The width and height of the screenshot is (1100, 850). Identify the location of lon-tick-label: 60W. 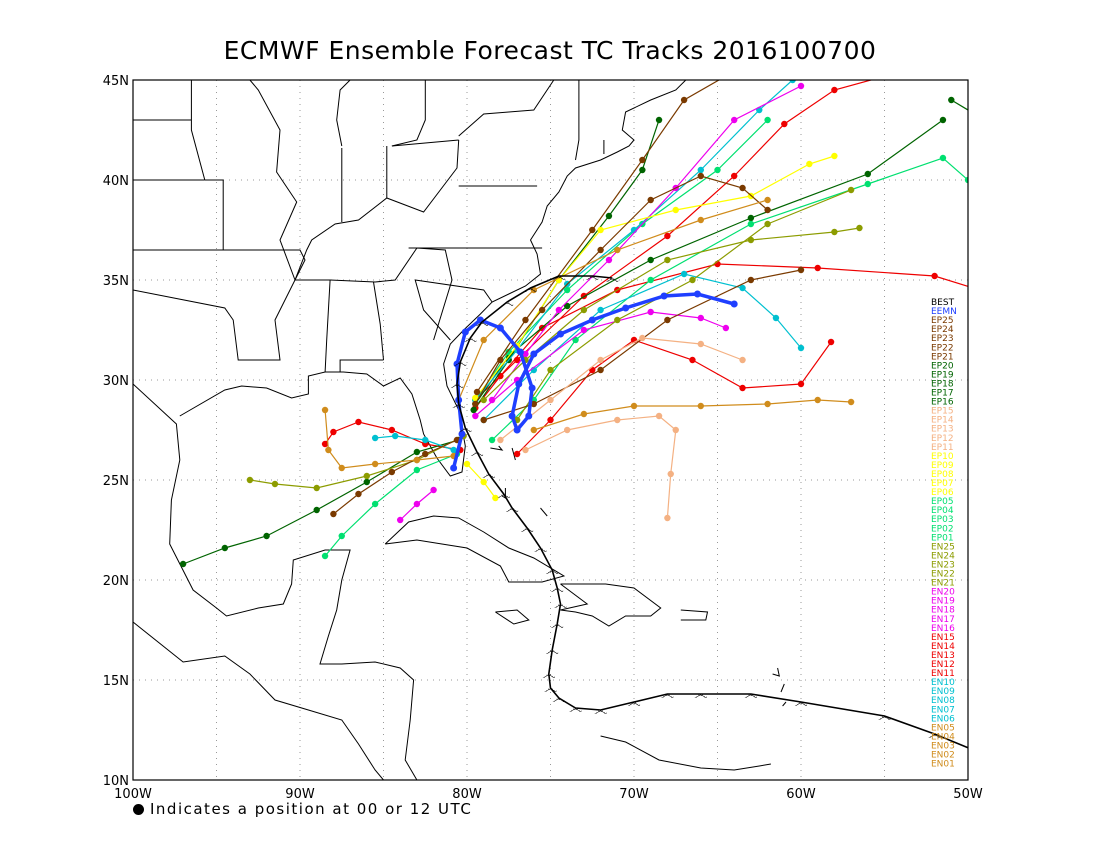
(801, 794).